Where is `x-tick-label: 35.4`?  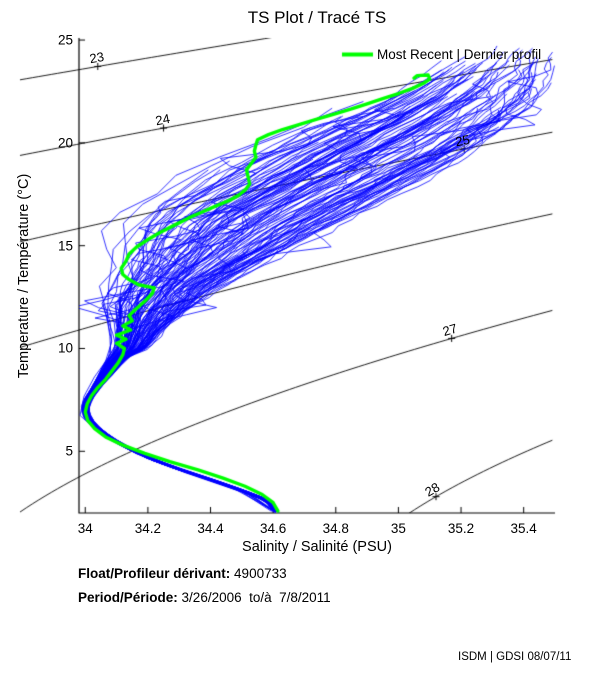 x-tick-label: 35.4 is located at coordinates (523, 528).